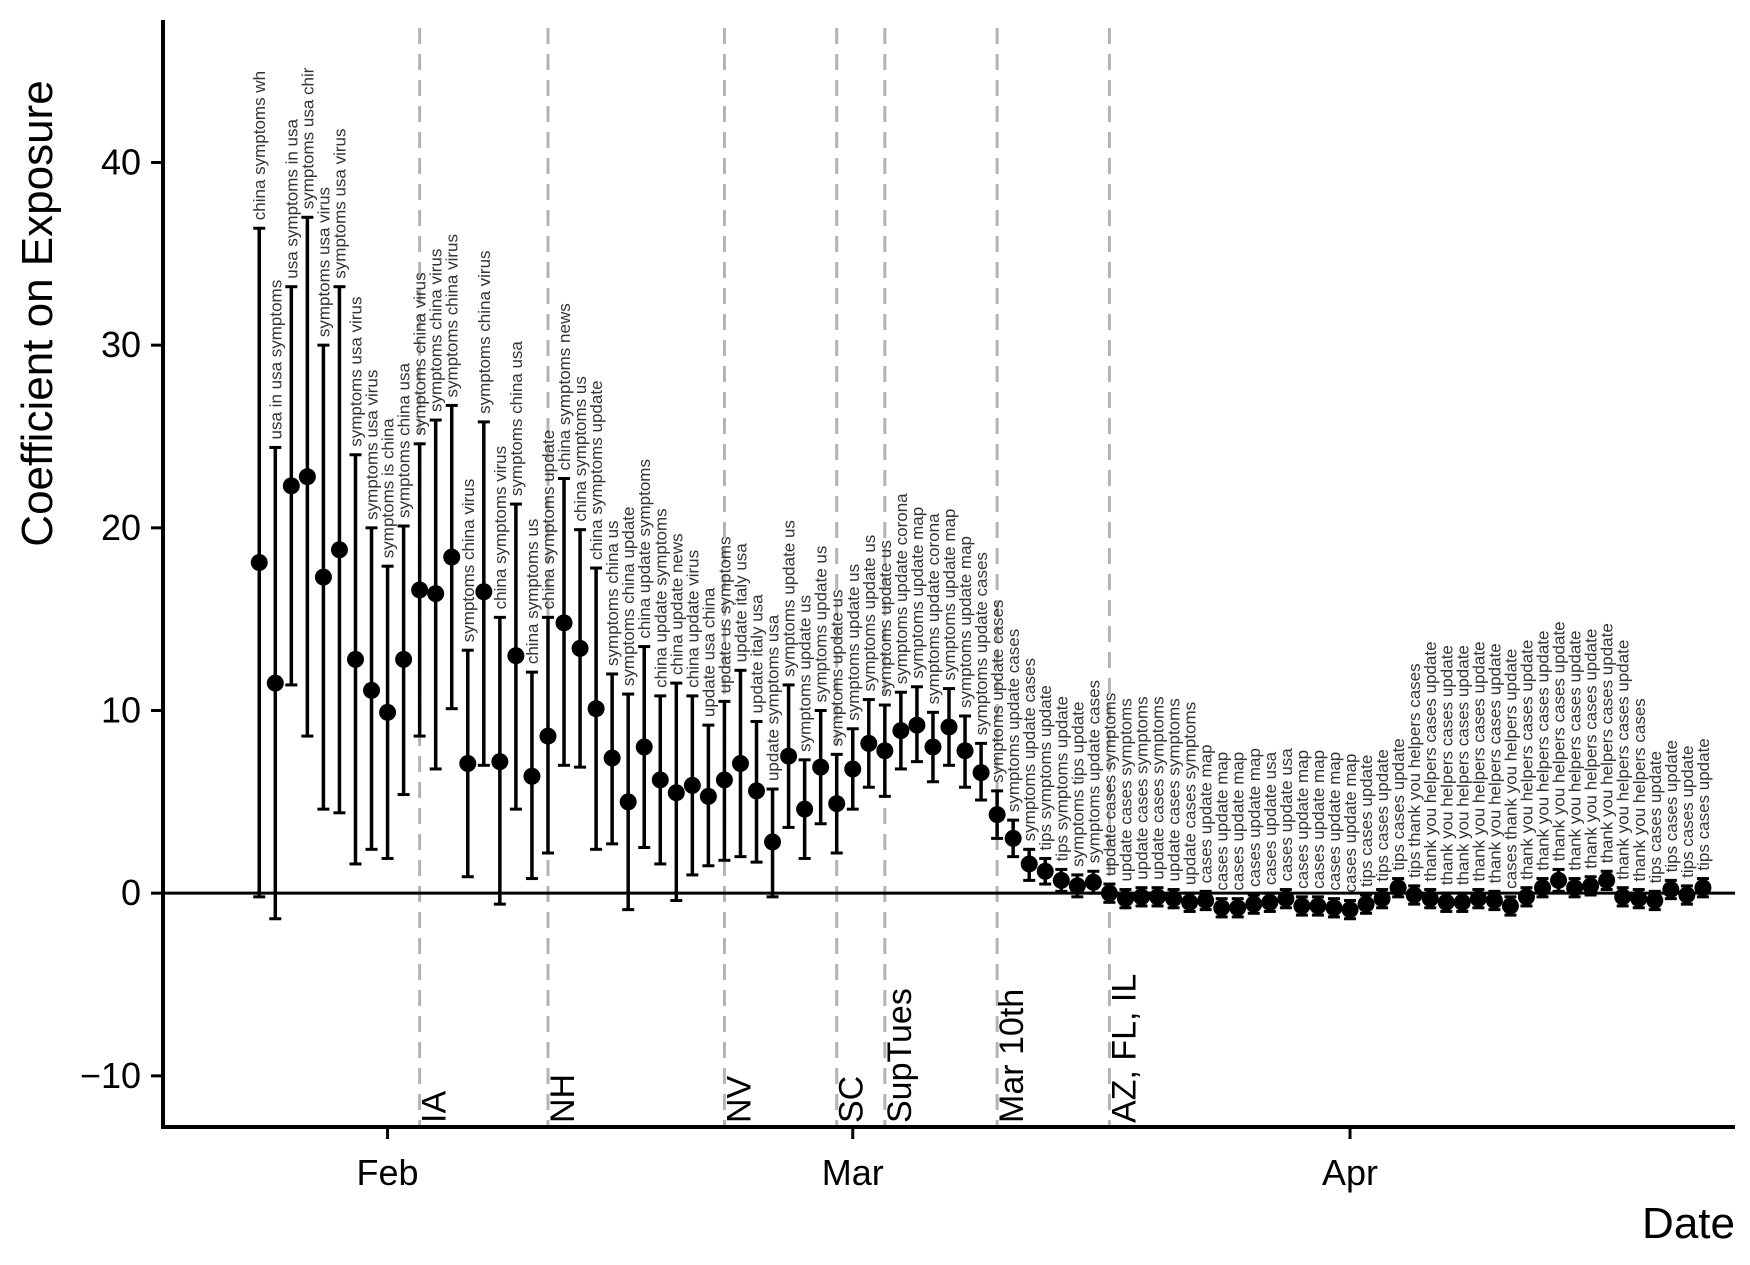 The height and width of the screenshot is (1265, 1750). Describe the element at coordinates (548, 520) in the screenshot. I see `term-label: china symptoms update` at that location.